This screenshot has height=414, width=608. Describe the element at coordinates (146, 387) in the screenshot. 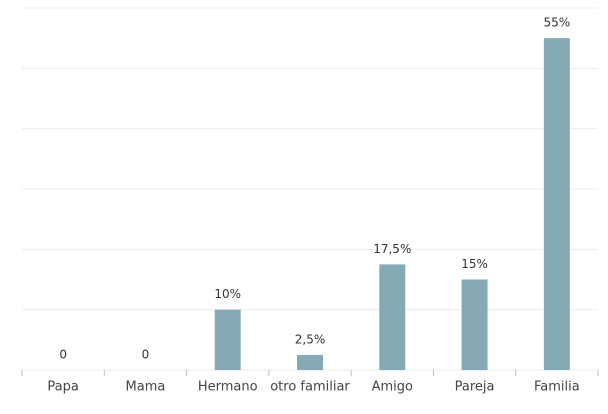

I see `x-tick-label: Mama` at that location.